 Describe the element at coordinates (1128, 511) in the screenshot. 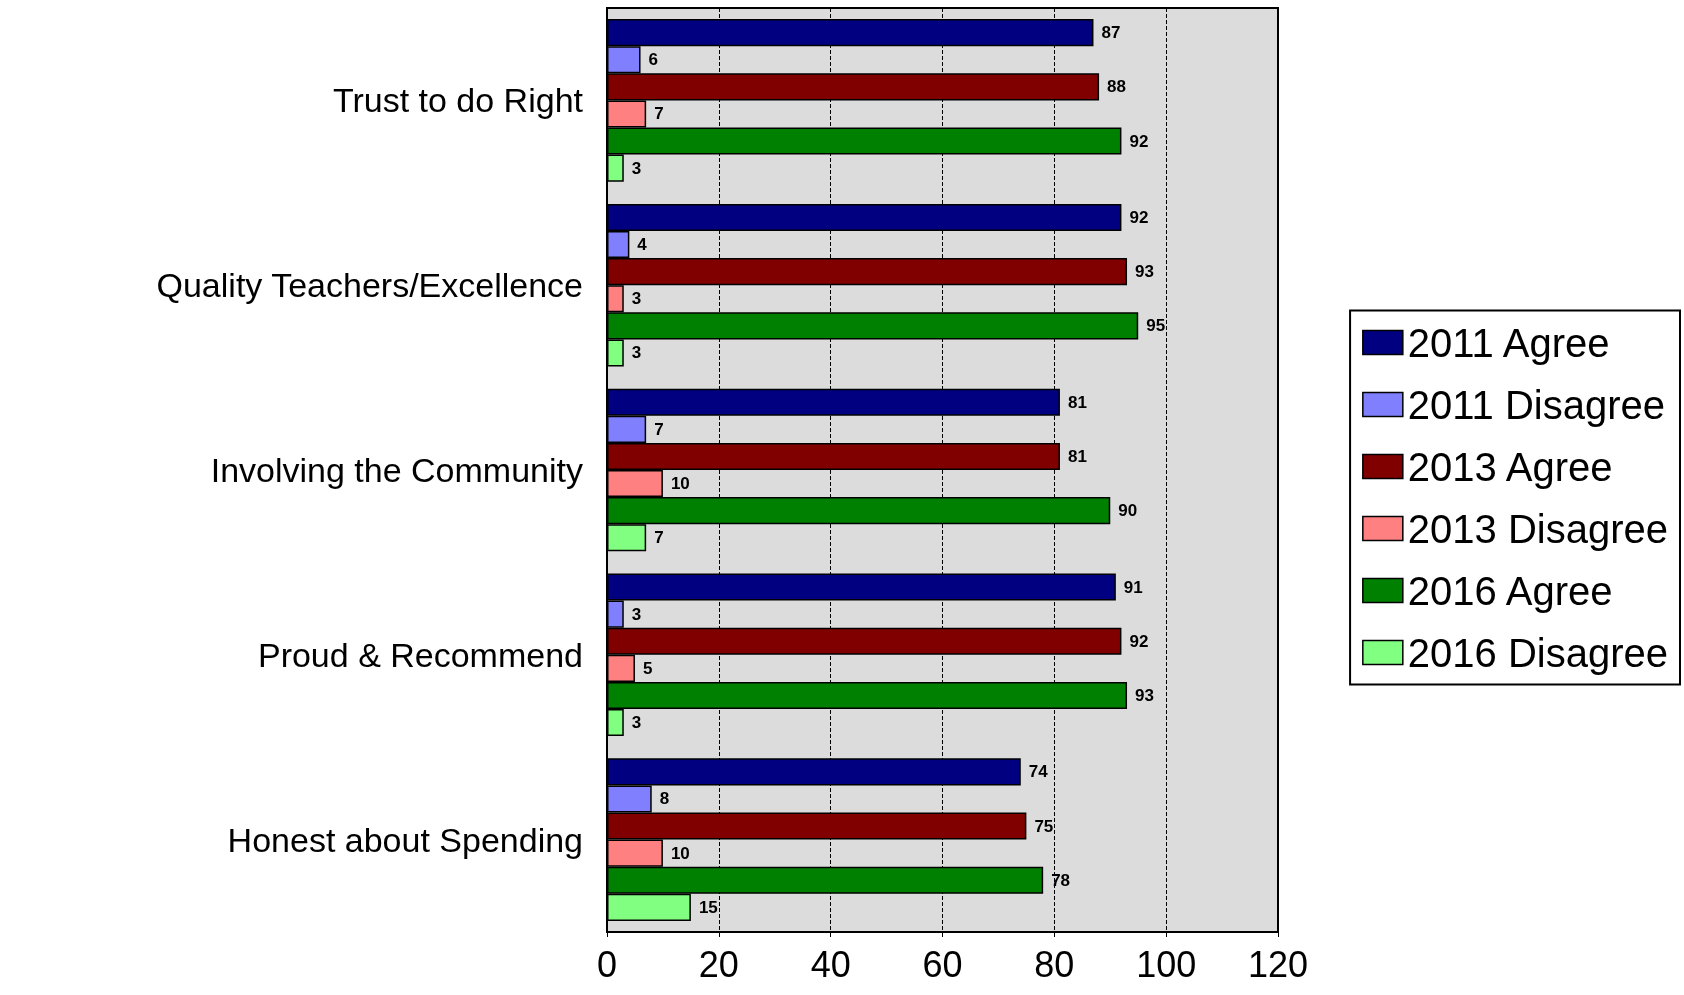

I see `data-label: 90` at that location.